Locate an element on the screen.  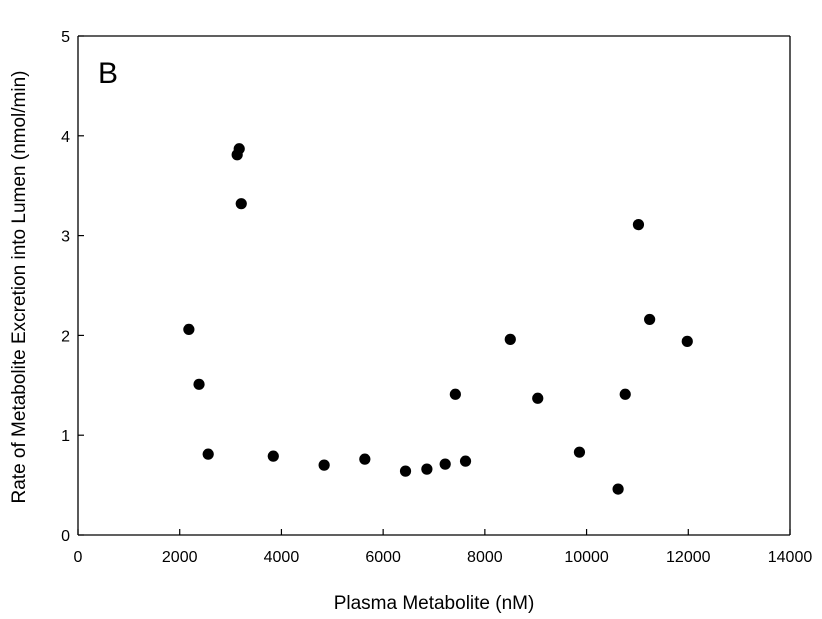
y-tick-label: 0 is located at coordinates (65, 536).